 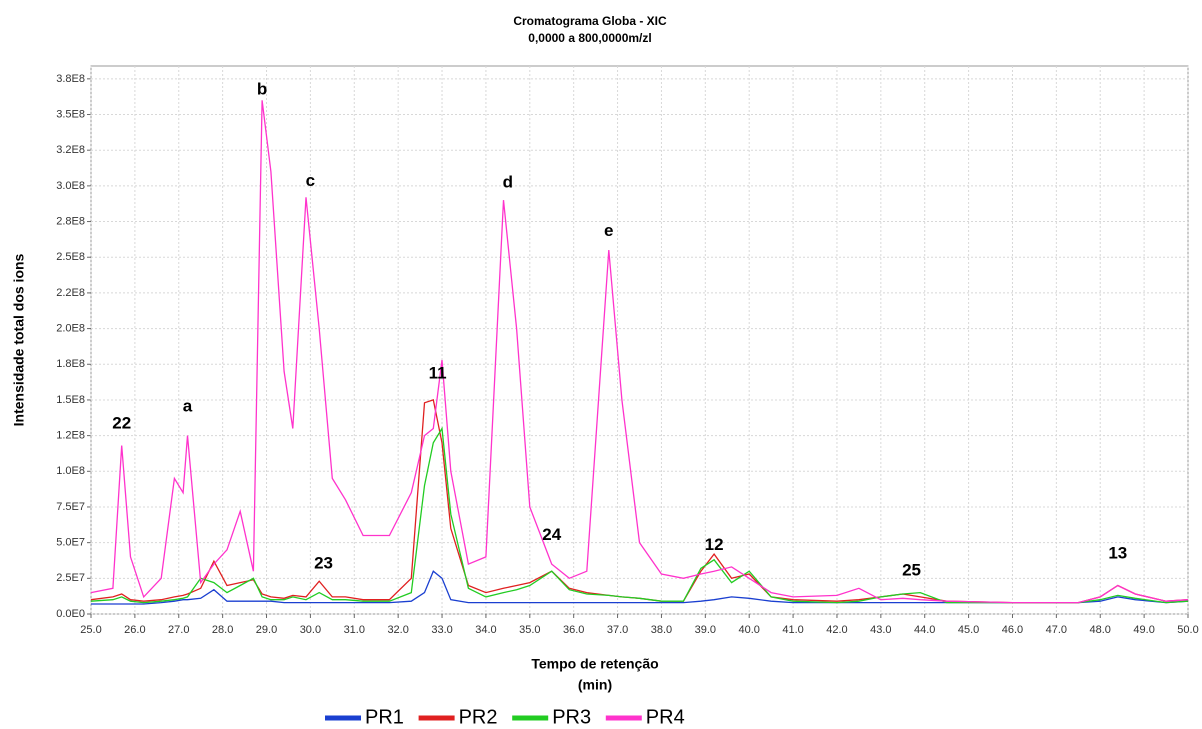 What do you see at coordinates (485, 630) in the screenshot?
I see `x-tick-label: 34.0` at bounding box center [485, 630].